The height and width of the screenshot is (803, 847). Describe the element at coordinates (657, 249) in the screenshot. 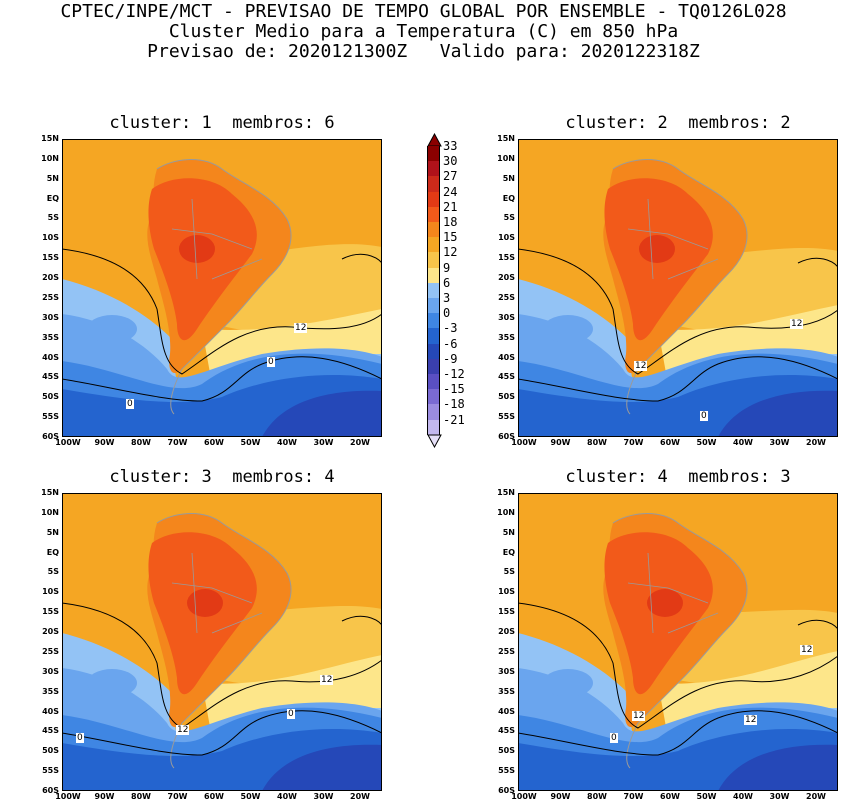

I see `hot-core` at that location.